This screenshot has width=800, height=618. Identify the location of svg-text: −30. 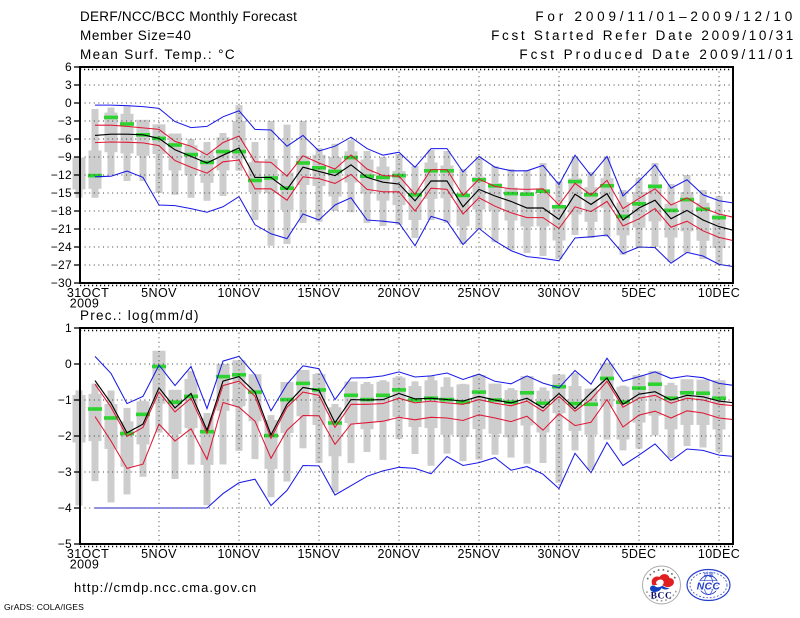
(61, 283).